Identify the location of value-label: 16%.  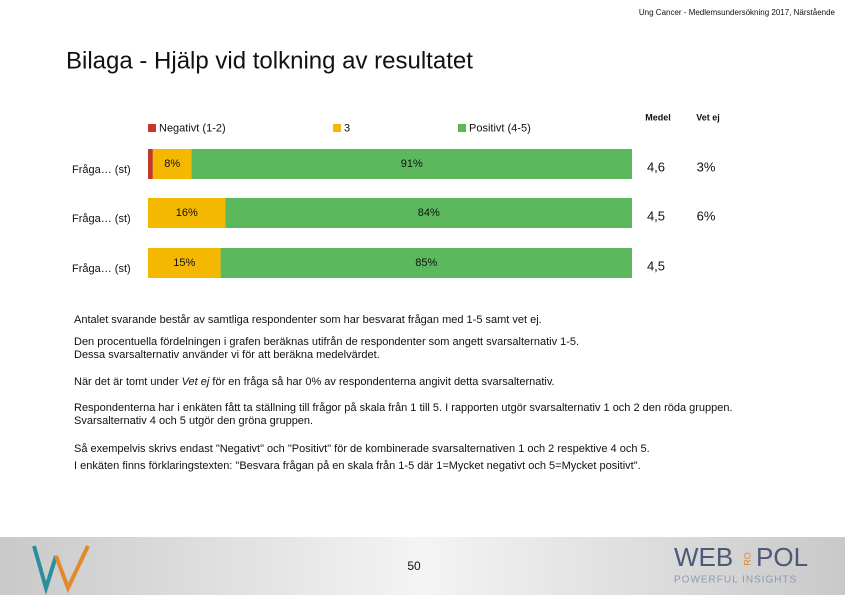
(187, 213).